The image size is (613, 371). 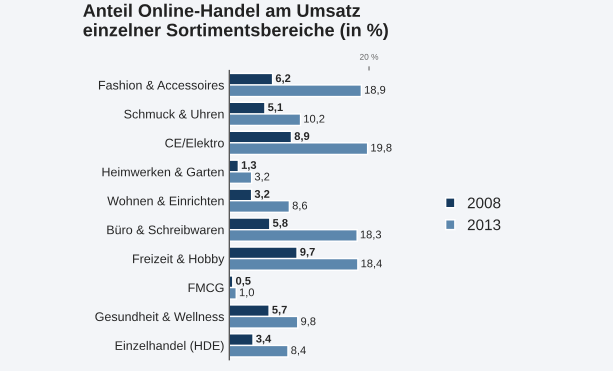 What do you see at coordinates (235, 22) in the screenshot?
I see `chart-title: Anteil Online-Handel am Umsatz einzelner Sortimentsbereiche (in %)` at bounding box center [235, 22].